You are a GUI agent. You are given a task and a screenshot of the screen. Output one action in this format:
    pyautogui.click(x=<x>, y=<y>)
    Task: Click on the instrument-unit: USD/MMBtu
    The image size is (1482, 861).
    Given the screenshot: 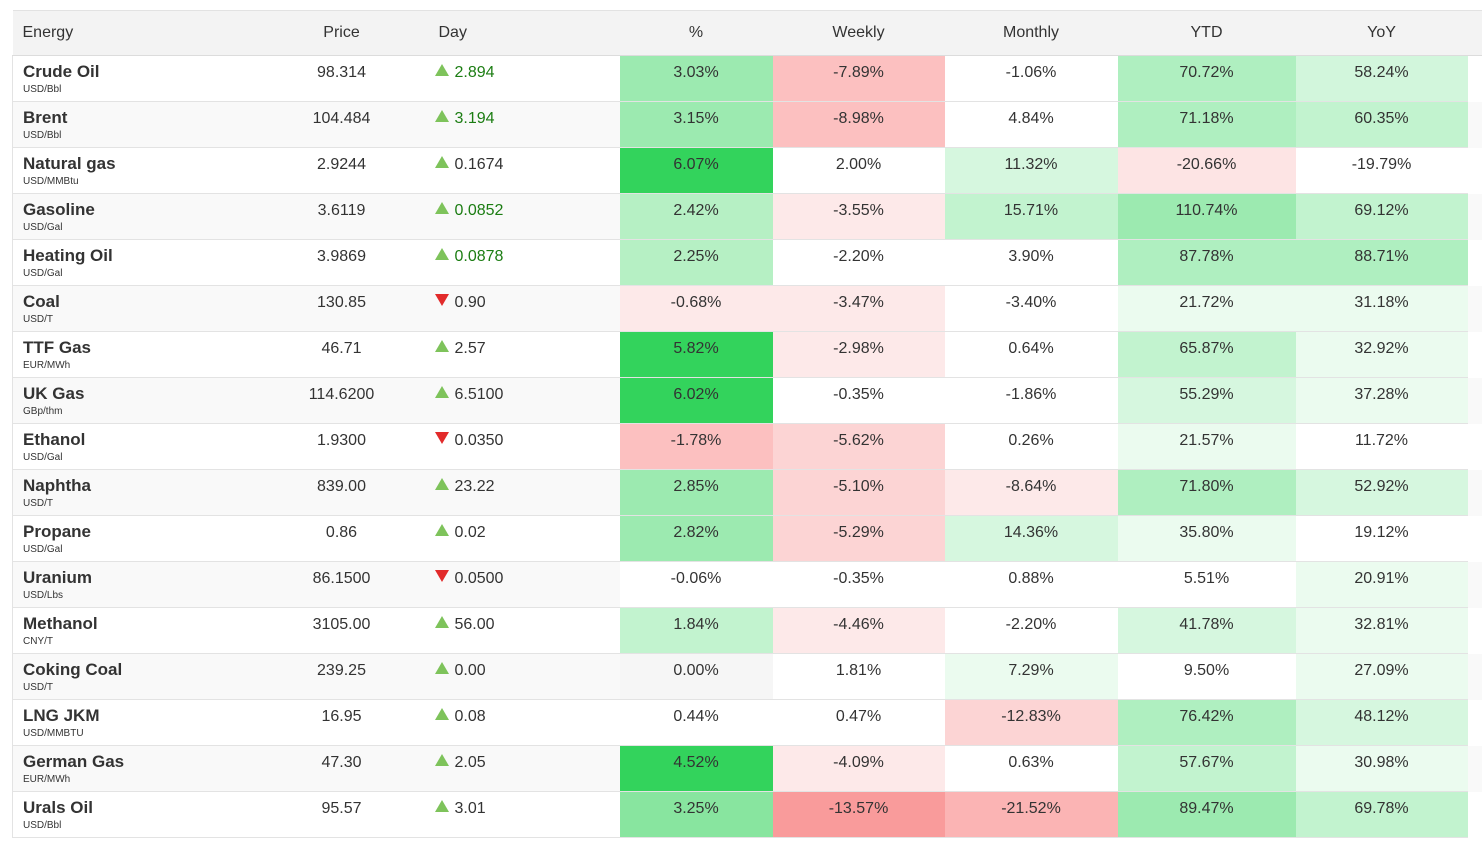 What is the action you would take?
    pyautogui.click(x=51, y=181)
    